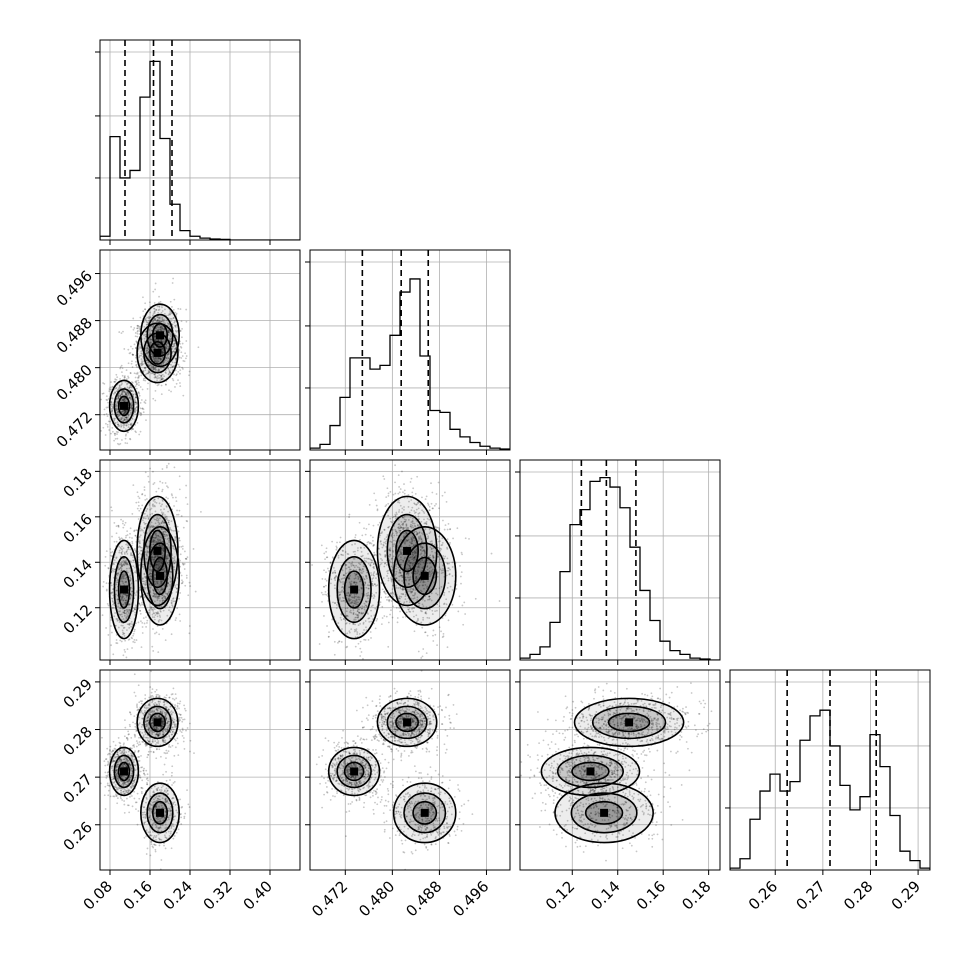 Image resolution: width=970 pixels, height=970 pixels. What do you see at coordinates (410, 350) in the screenshot?
I see `panel-frame` at bounding box center [410, 350].